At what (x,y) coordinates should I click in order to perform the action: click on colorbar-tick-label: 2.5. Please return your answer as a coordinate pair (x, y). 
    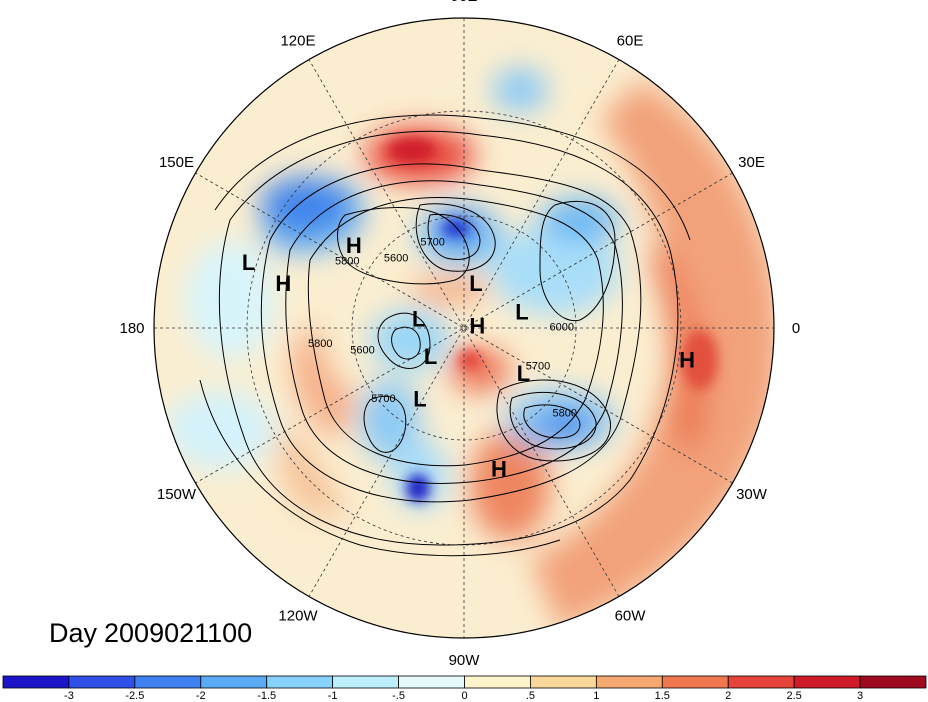
    Looking at the image, I should click on (793, 696).